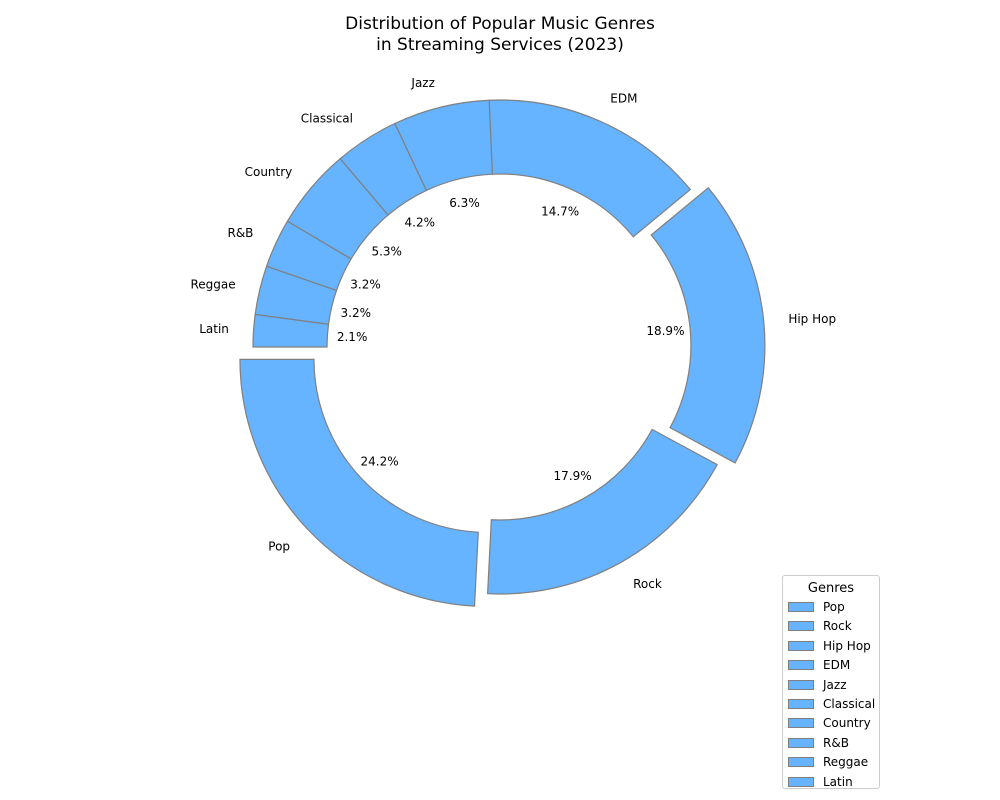 The height and width of the screenshot is (800, 1000). Describe the element at coordinates (623, 99) in the screenshot. I see `category-label-edm: EDM` at that location.